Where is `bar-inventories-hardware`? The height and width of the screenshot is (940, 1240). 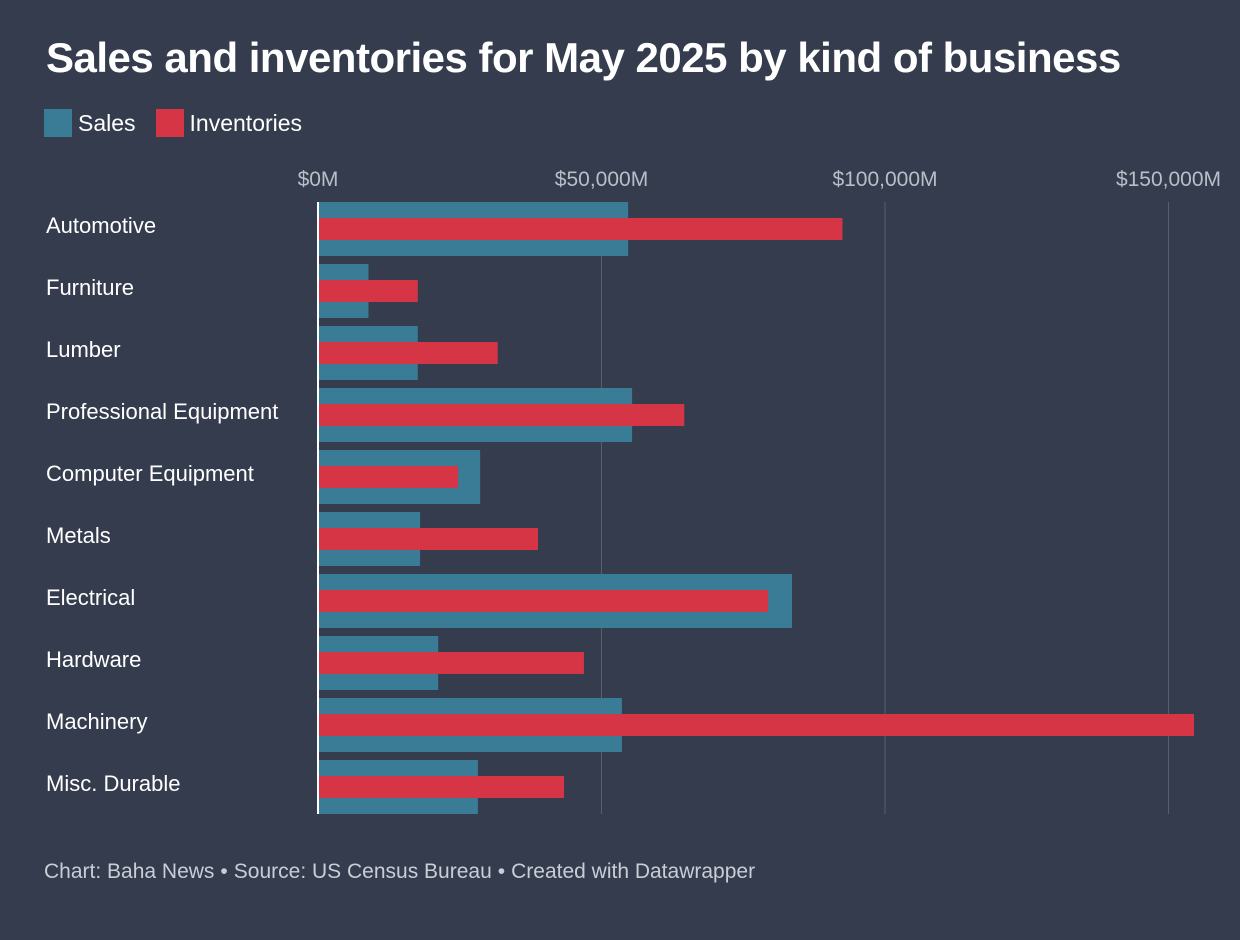
bar-inventories-hardware is located at coordinates (451, 663).